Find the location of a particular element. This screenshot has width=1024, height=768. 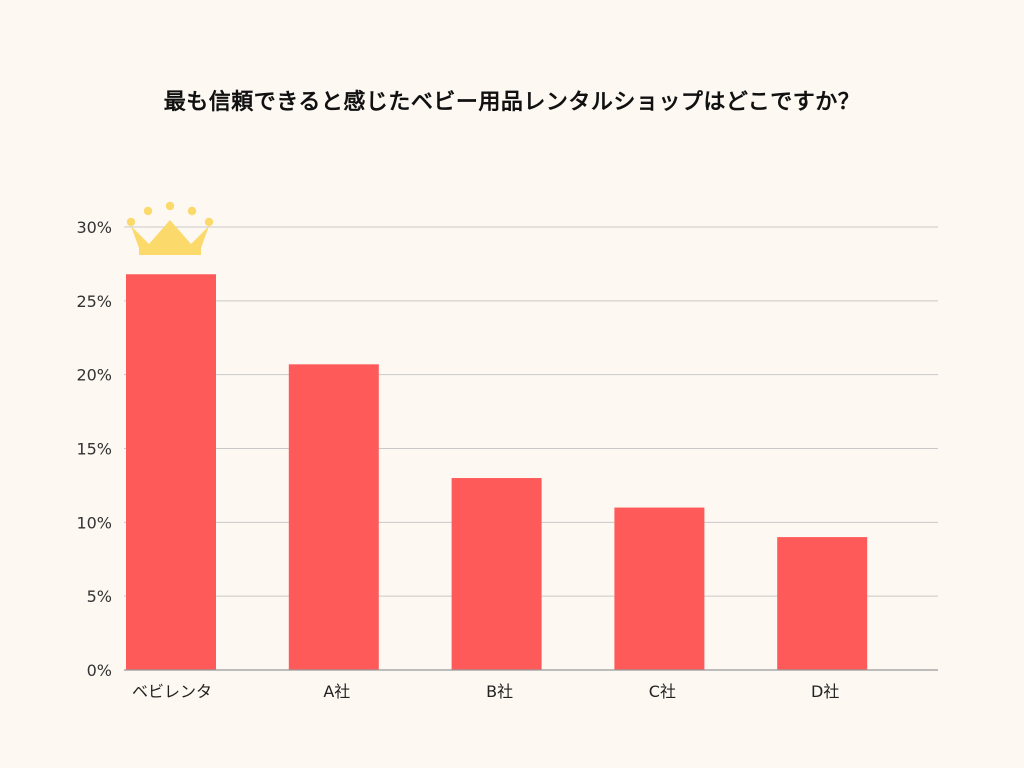

y-tick-label: 20% is located at coordinates (94, 375).